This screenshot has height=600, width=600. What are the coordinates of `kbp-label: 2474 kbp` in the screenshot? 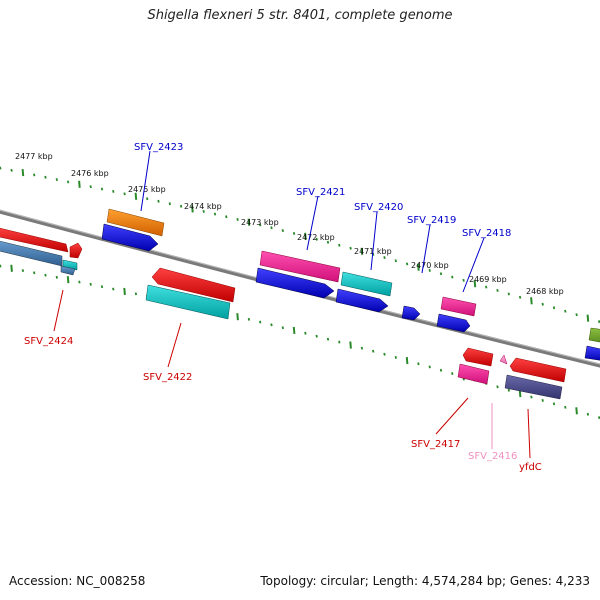 It's located at (203, 206).